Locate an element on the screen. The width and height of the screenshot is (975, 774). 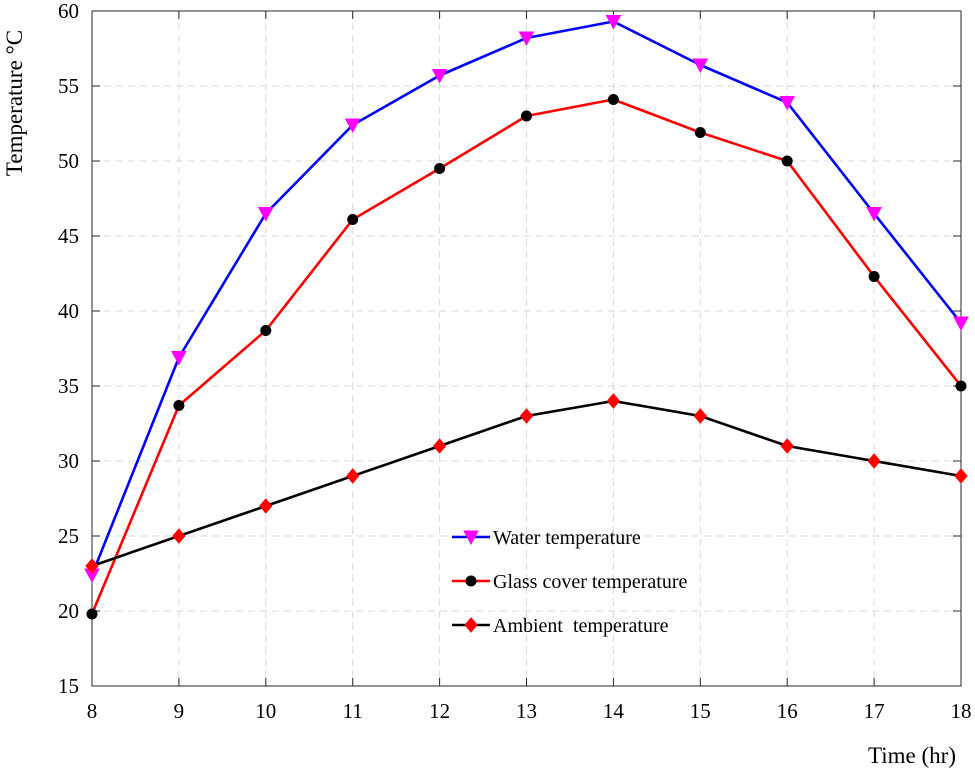
y-tick-label: 35 is located at coordinates (68, 386).